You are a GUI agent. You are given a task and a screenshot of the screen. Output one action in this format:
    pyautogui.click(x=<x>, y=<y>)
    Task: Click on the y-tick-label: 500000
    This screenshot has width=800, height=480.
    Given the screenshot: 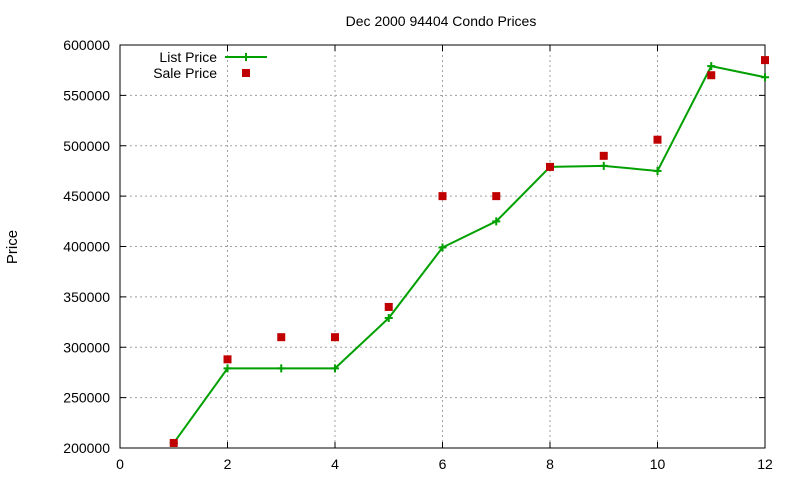 What is the action you would take?
    pyautogui.click(x=86, y=146)
    